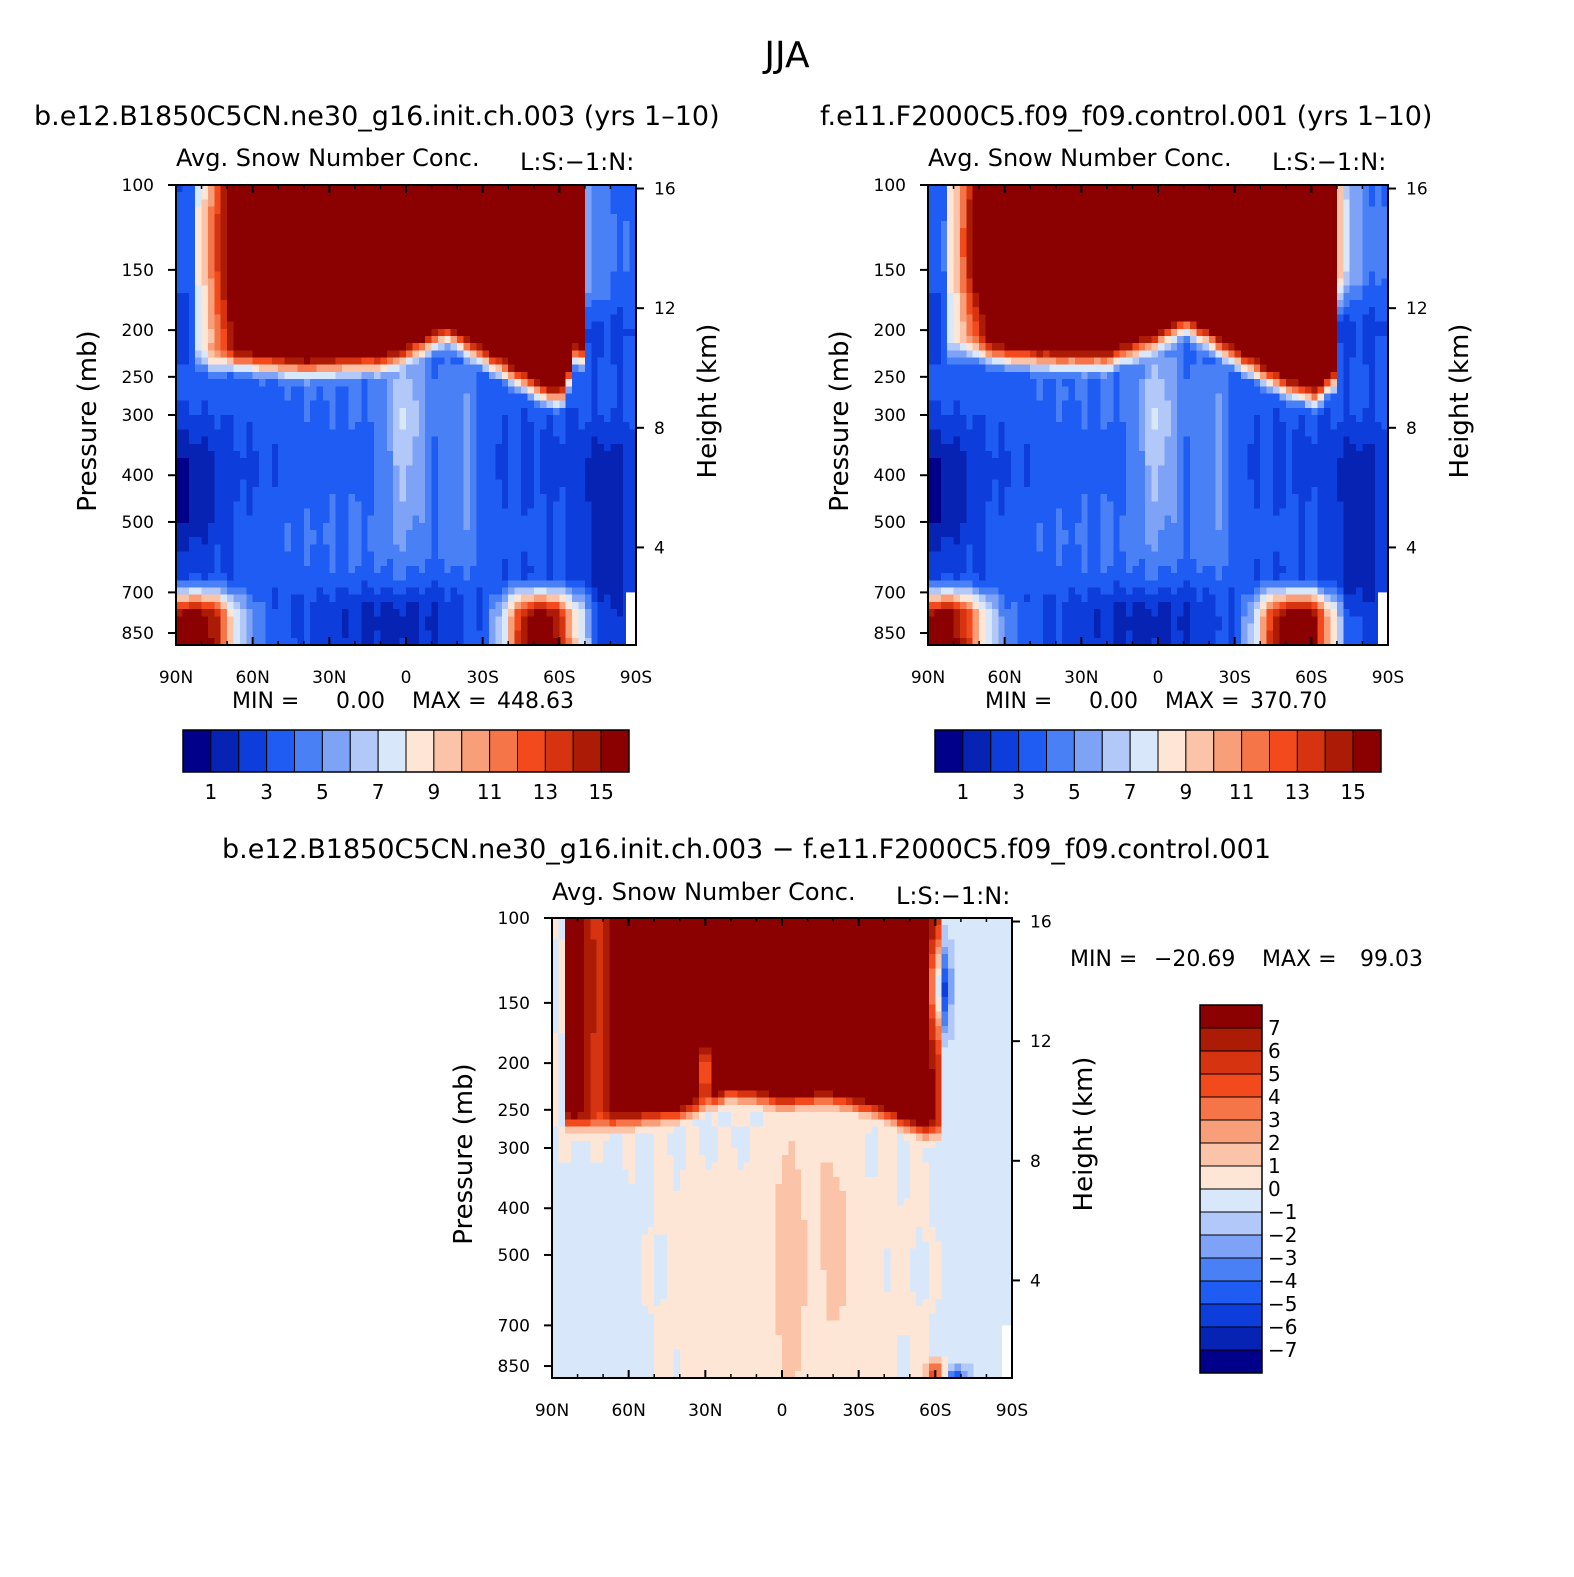 This screenshot has height=1577, width=1574. I want to click on colorbar-label: 15, so click(600, 792).